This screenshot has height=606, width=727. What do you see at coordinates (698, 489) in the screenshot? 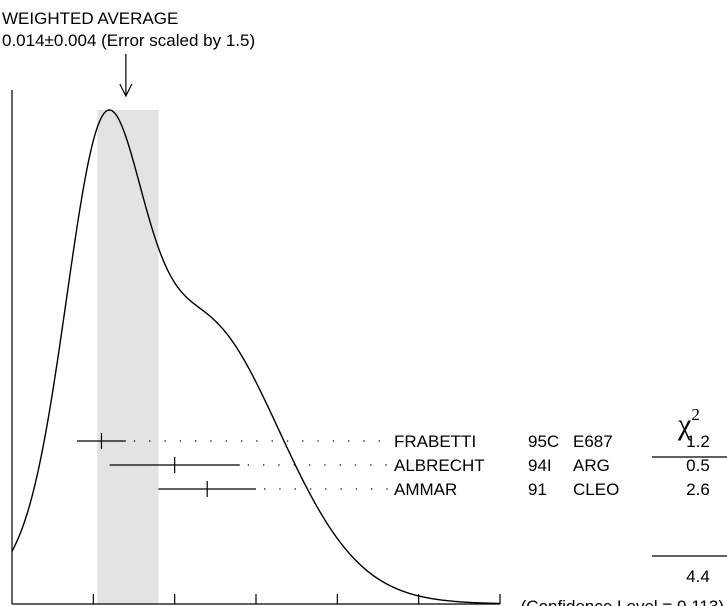
I see `measurement-chi2: 2.6` at bounding box center [698, 489].